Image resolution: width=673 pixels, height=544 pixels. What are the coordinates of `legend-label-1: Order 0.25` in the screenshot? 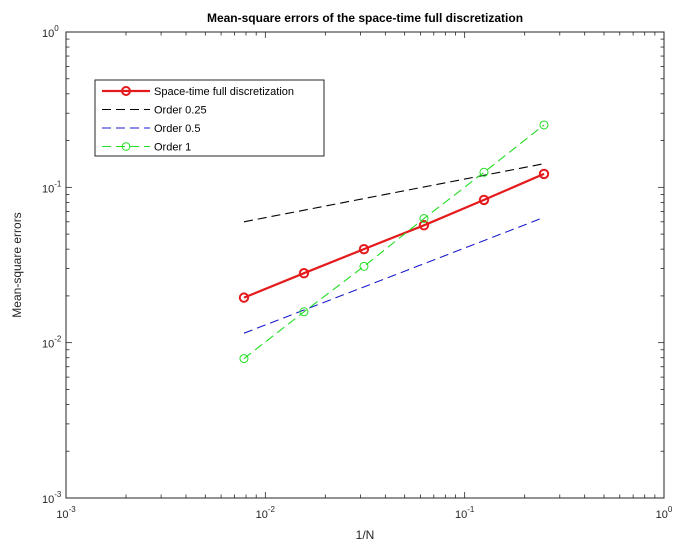 It's located at (180, 111).